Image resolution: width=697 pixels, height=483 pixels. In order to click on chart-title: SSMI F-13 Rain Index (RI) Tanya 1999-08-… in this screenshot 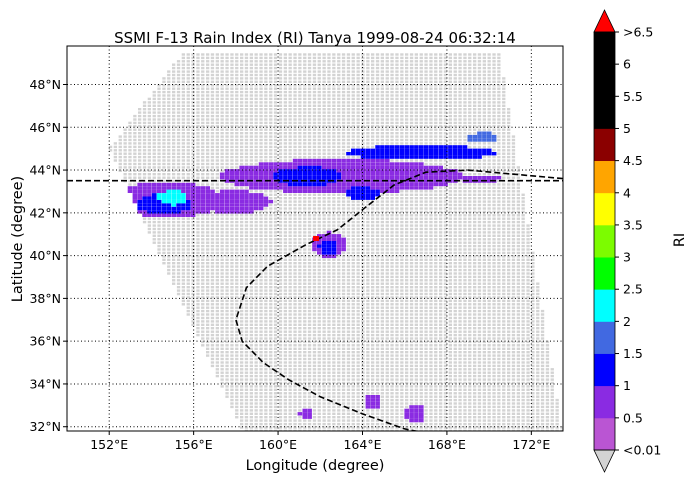, I will do `click(315, 38)`.